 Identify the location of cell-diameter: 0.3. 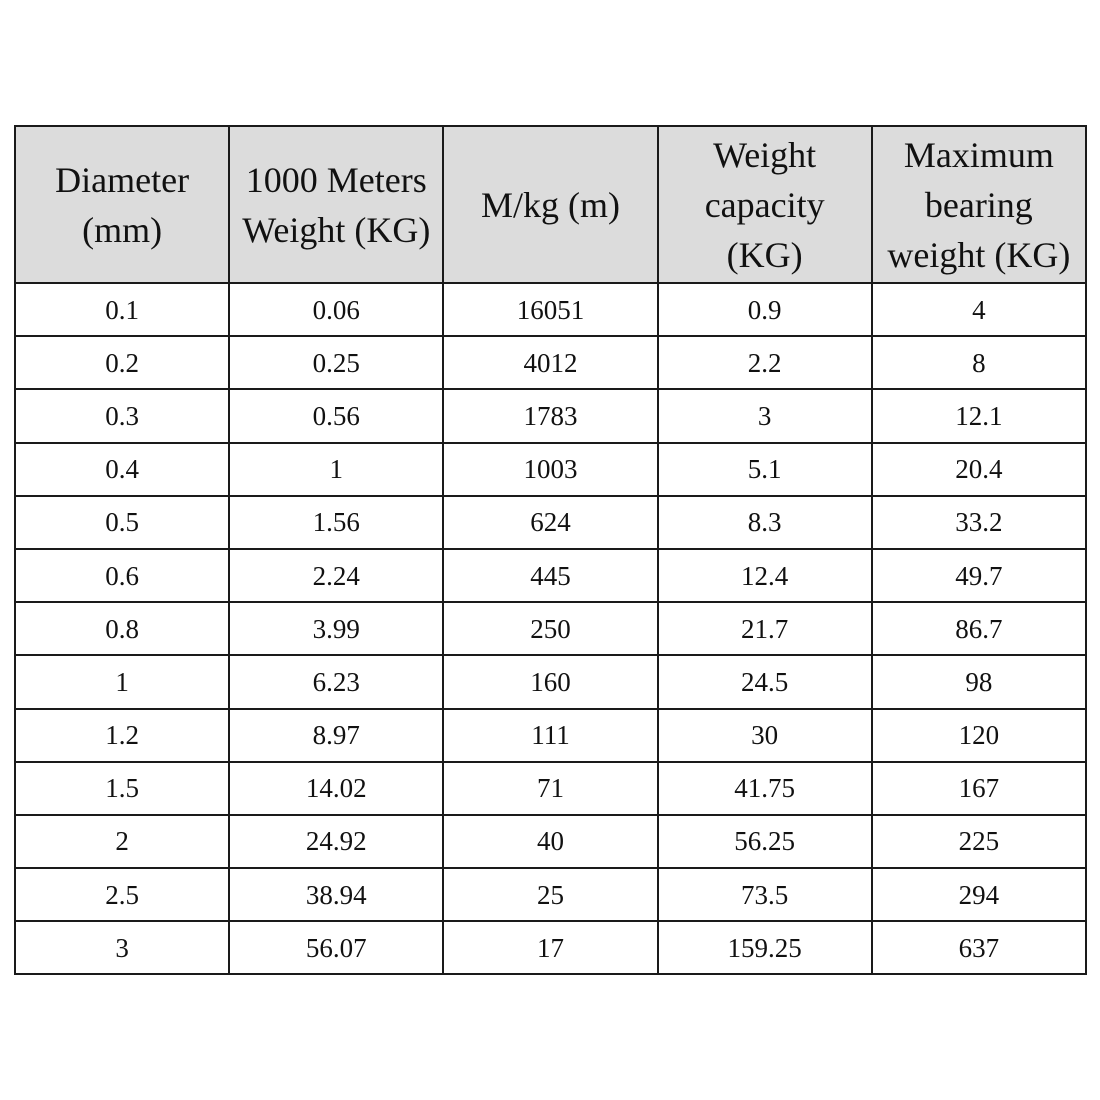
(122, 416).